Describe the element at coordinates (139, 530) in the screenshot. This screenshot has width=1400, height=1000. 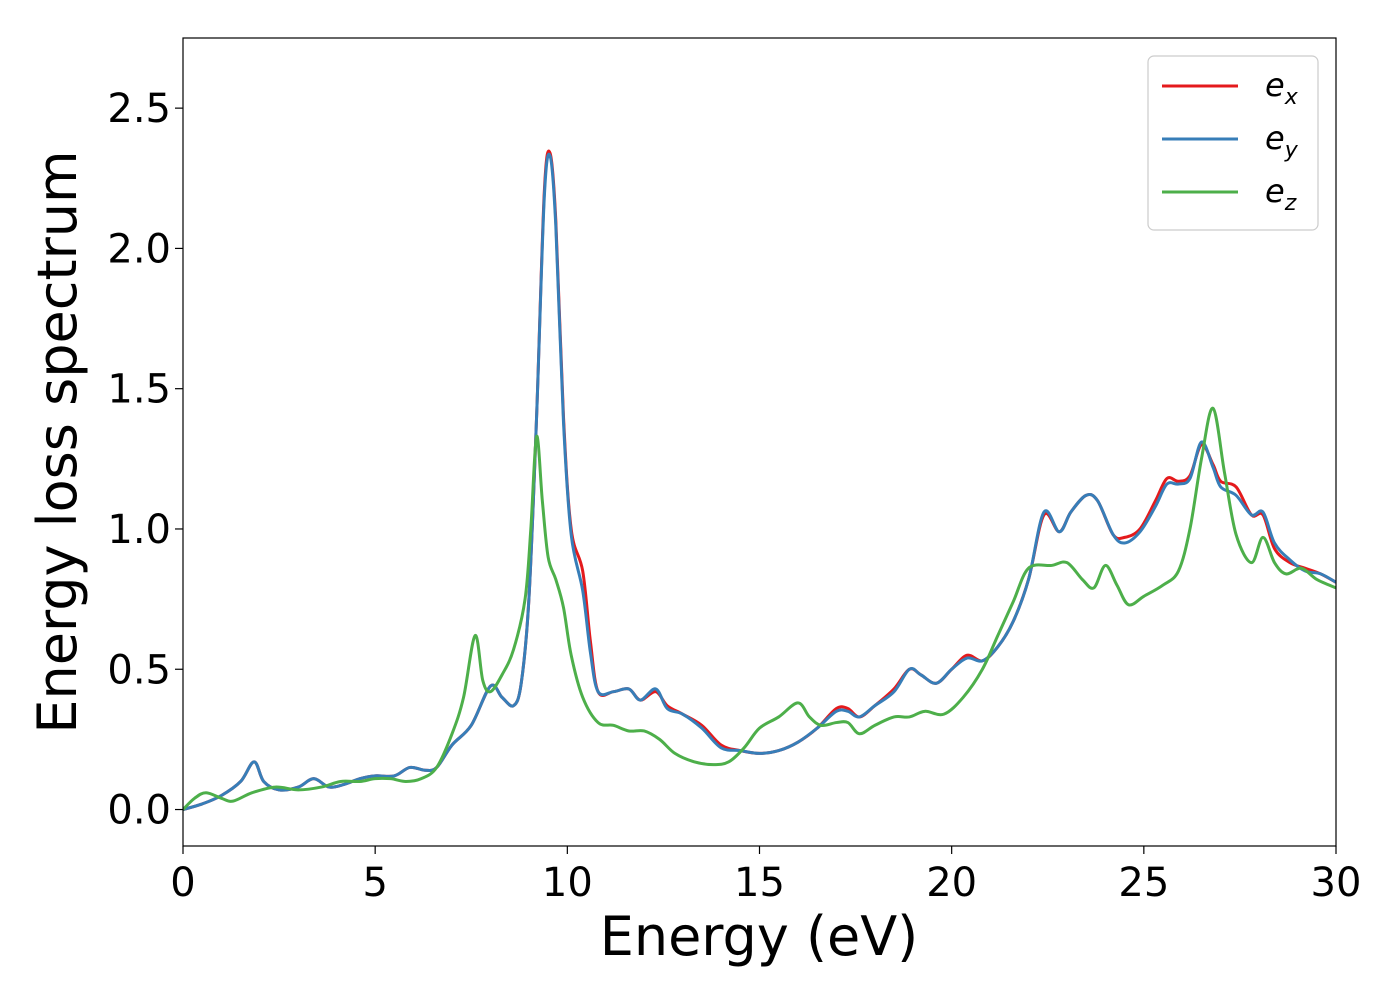
I see `y-tick-label: 1.0` at that location.